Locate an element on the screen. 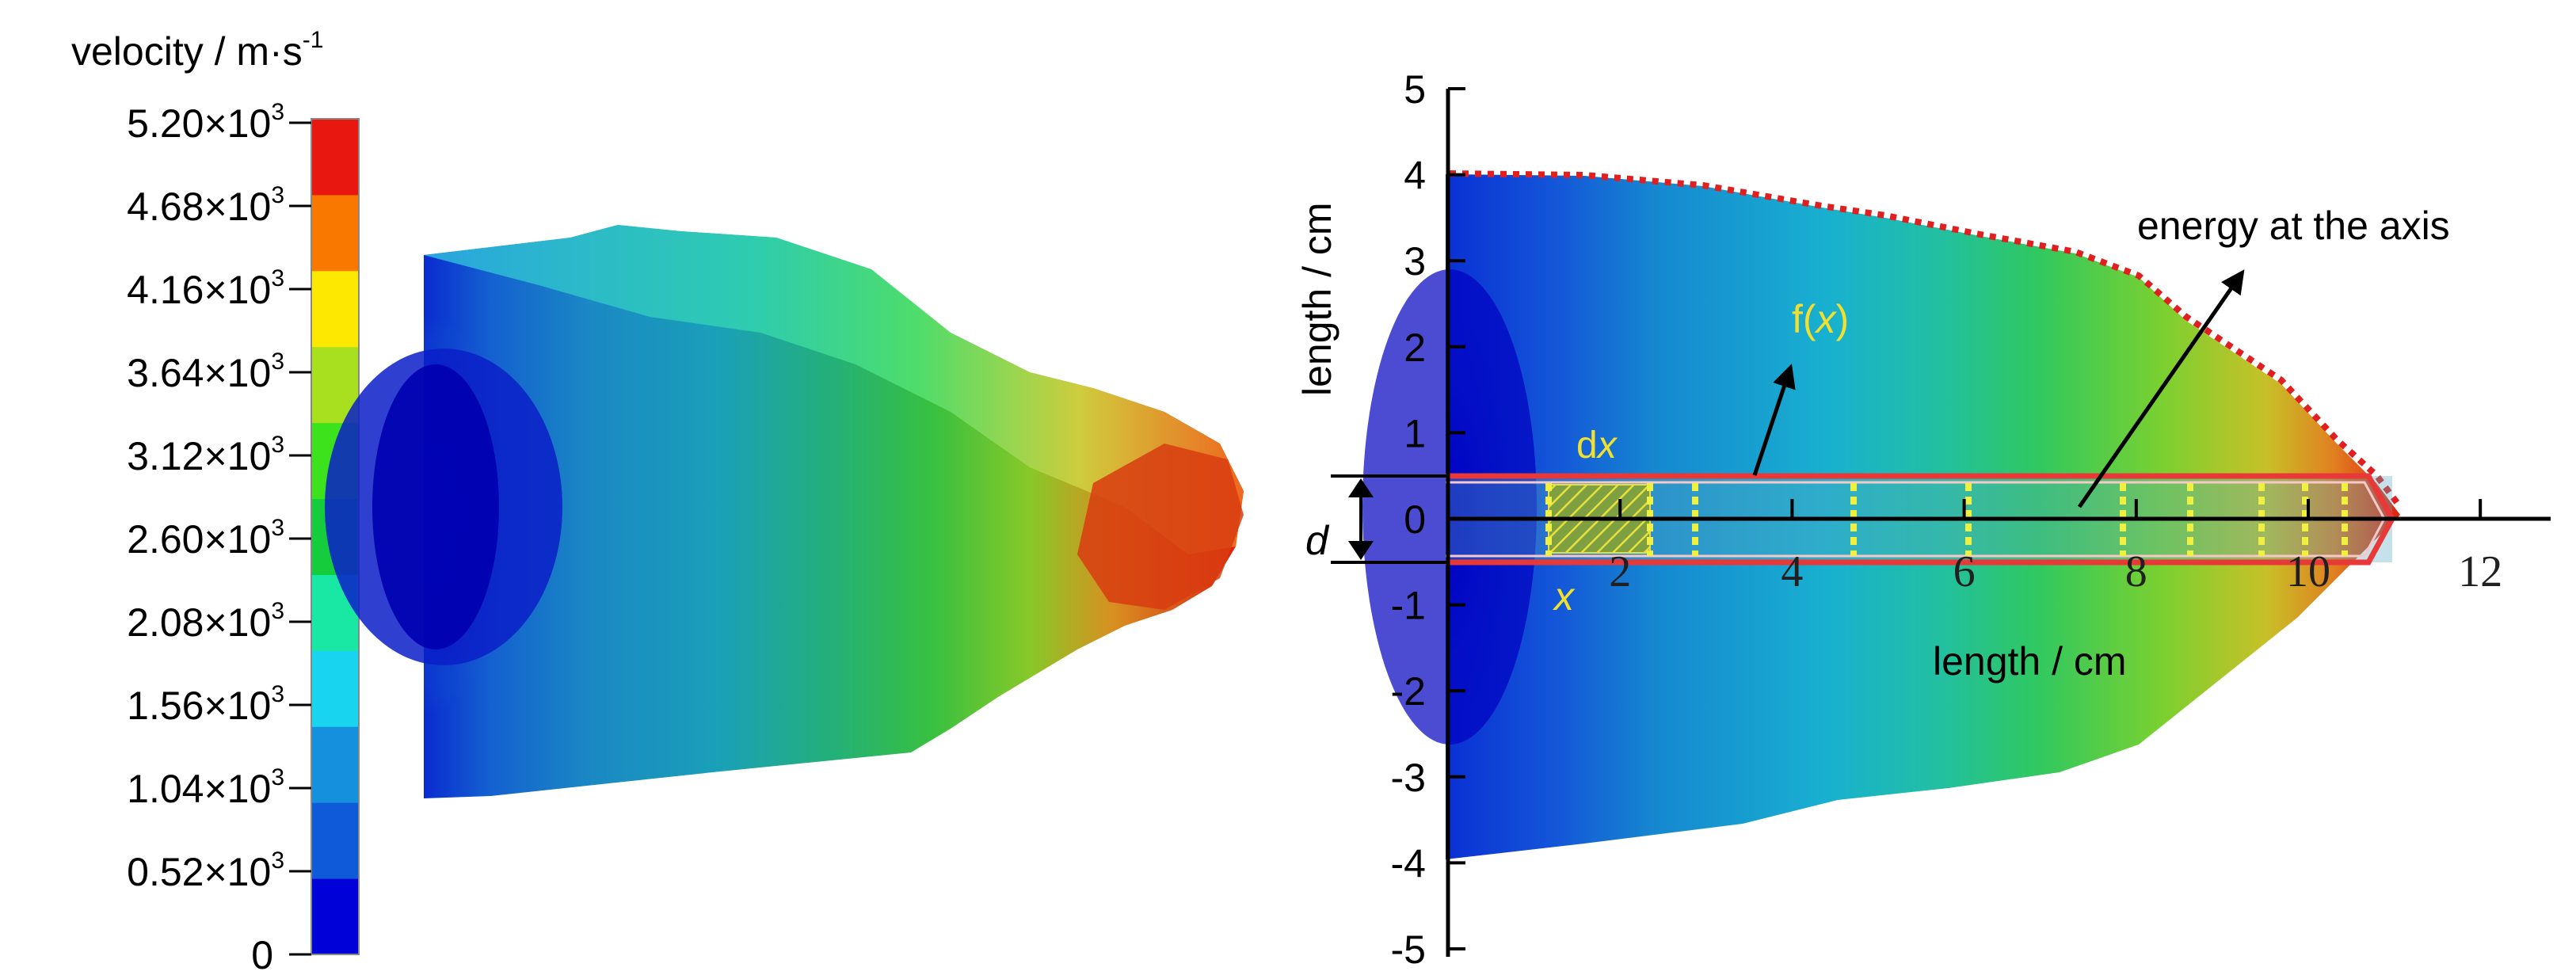 This screenshot has height=975, width=2576. legend-label: 5.20×10³ is located at coordinates (205, 122).